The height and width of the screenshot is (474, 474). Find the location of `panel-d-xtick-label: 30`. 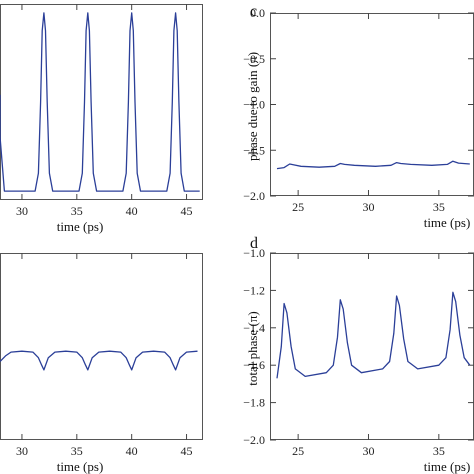

panel-d-xtick-label: 30 is located at coordinates (368, 451).